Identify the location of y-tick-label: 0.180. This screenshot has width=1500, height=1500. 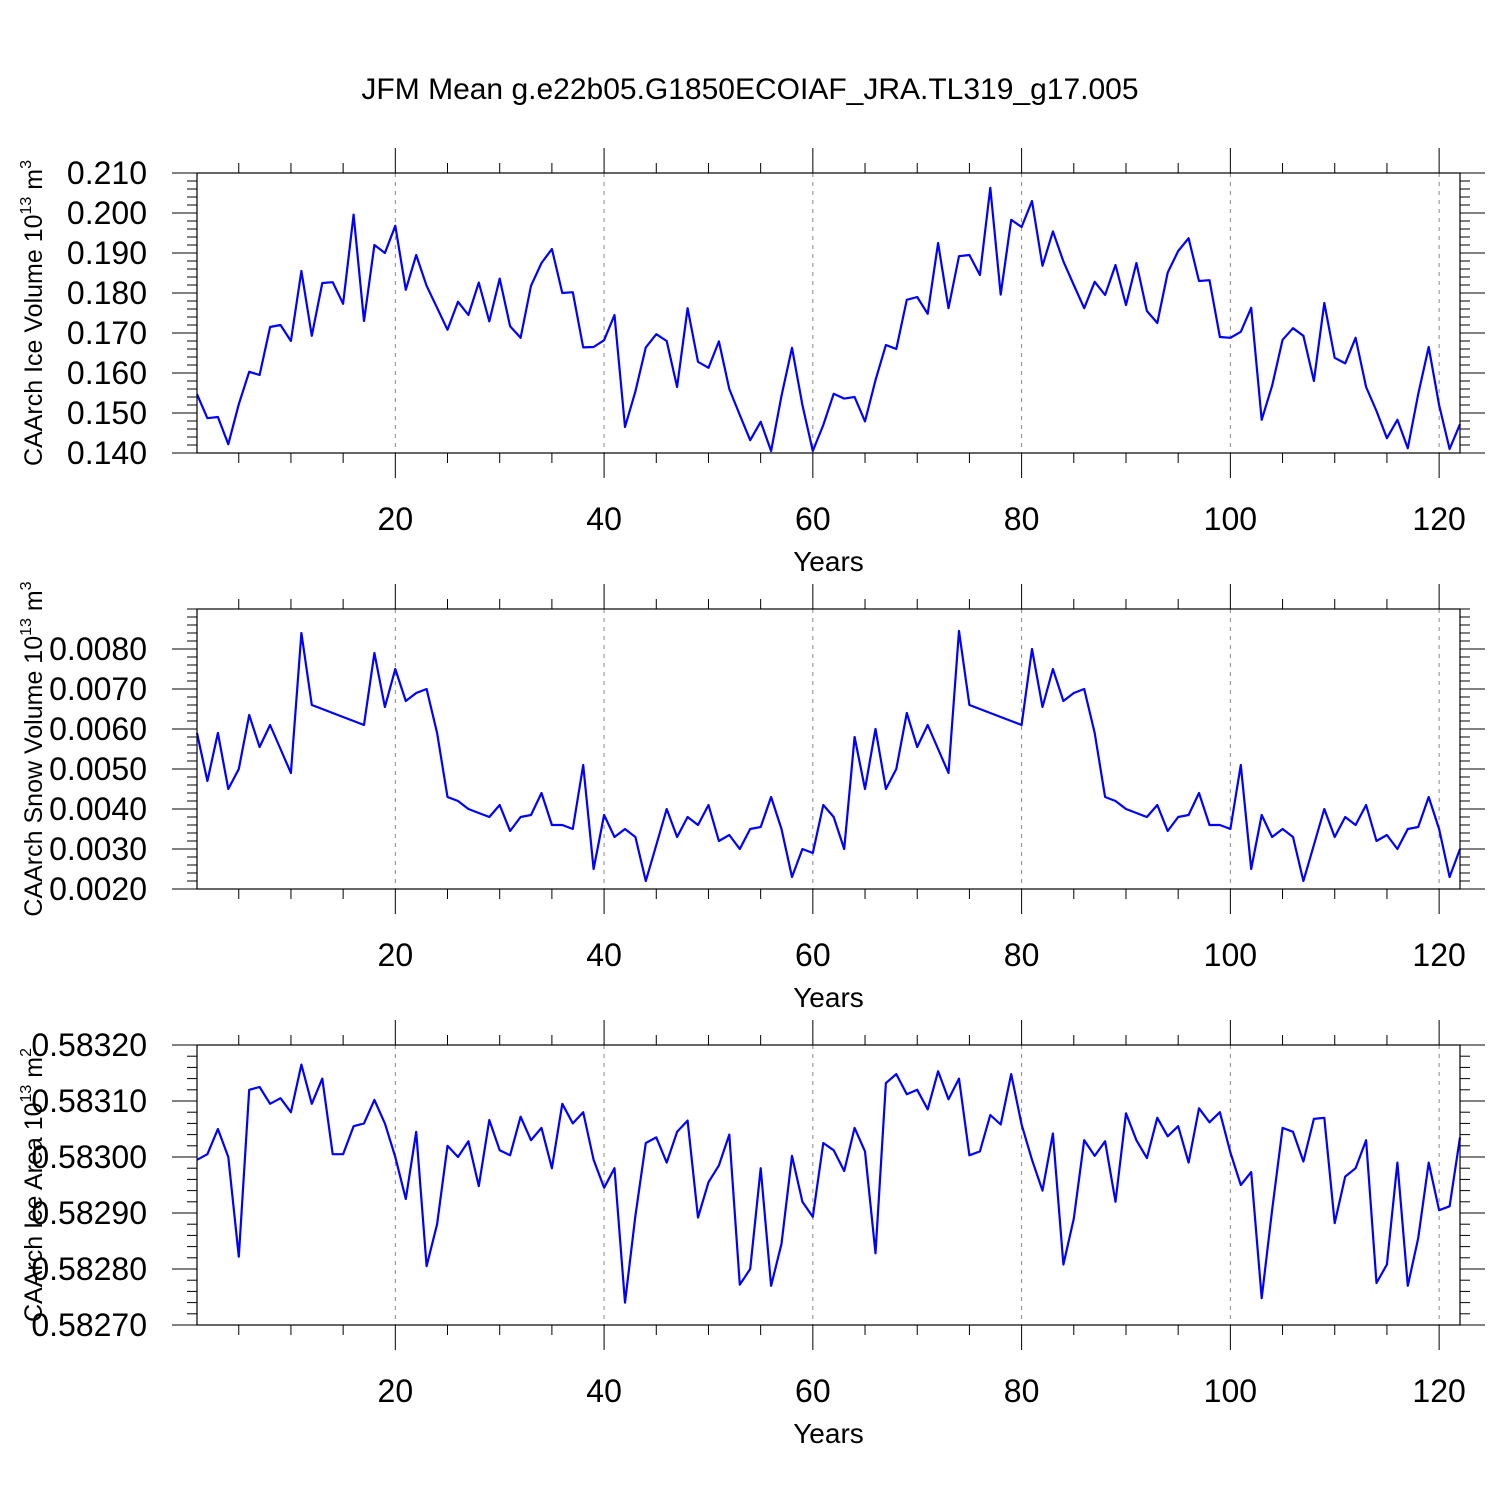
(107, 293).